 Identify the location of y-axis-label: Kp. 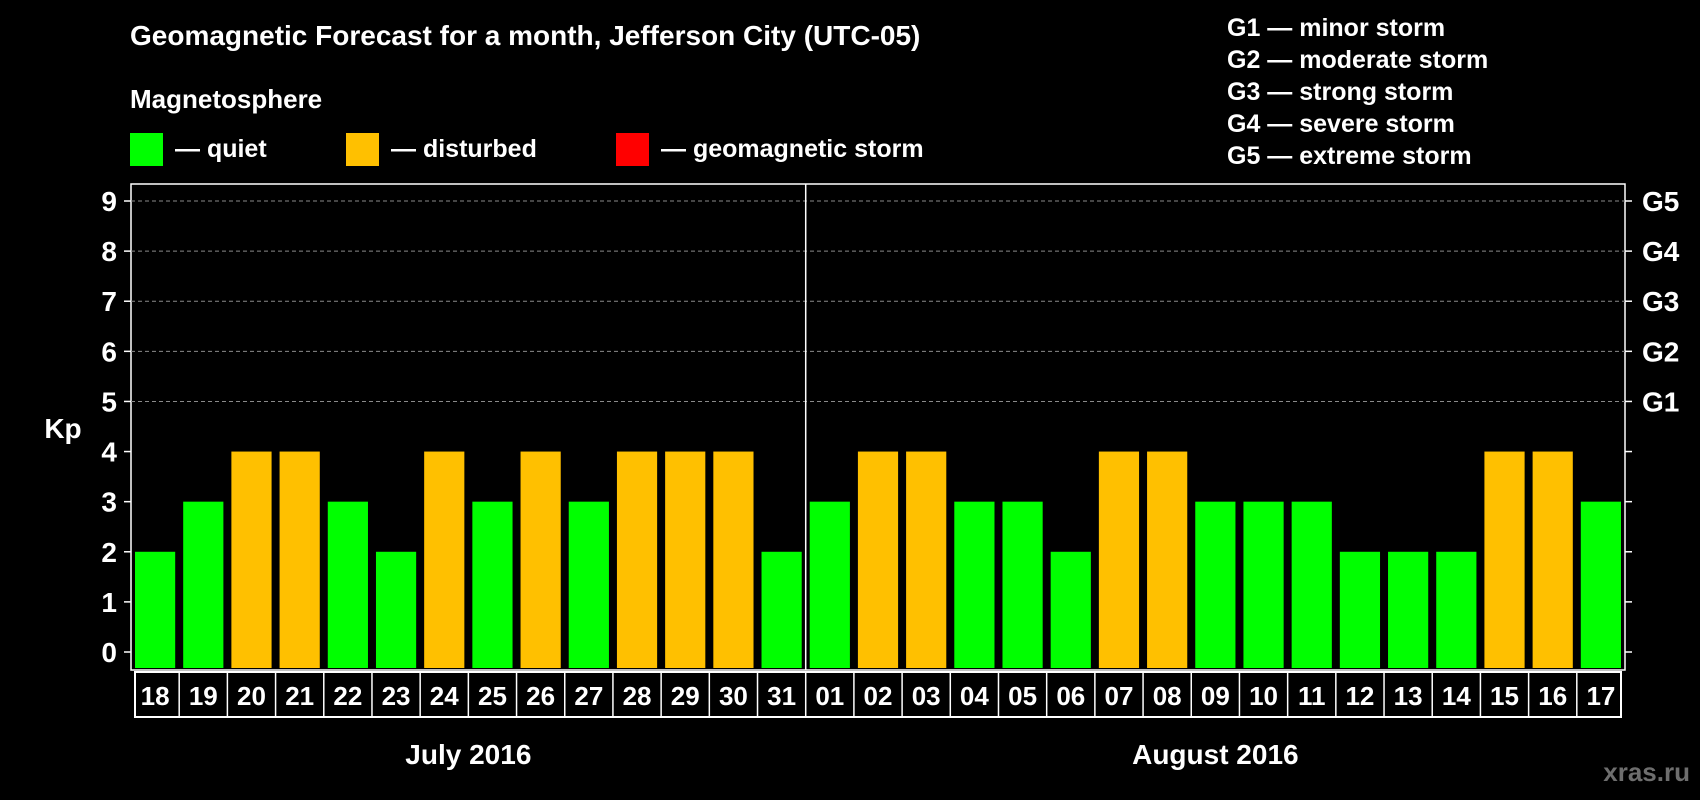
(62, 428).